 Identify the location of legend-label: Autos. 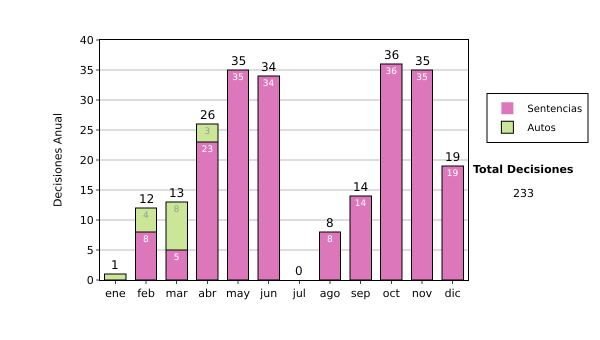
(541, 128).